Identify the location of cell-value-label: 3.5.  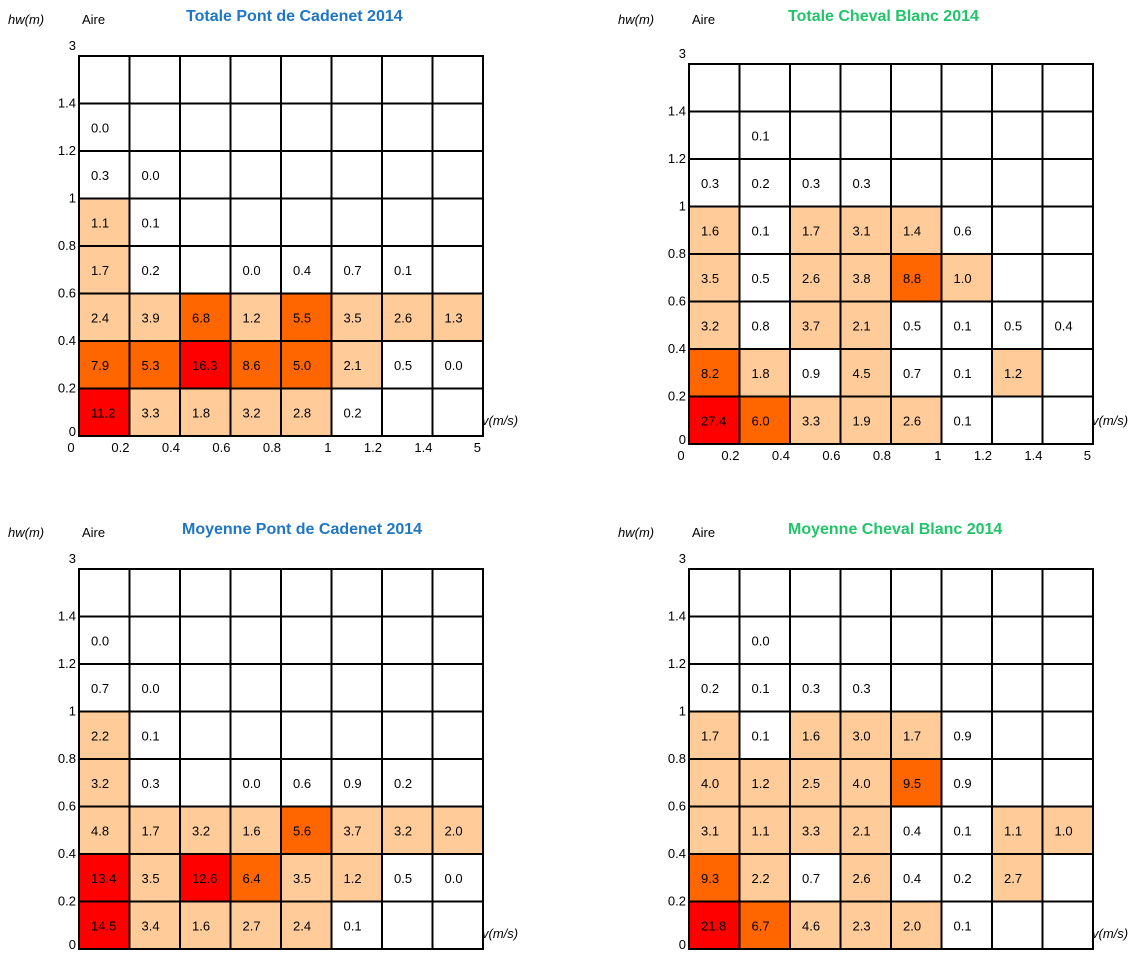
(302, 878).